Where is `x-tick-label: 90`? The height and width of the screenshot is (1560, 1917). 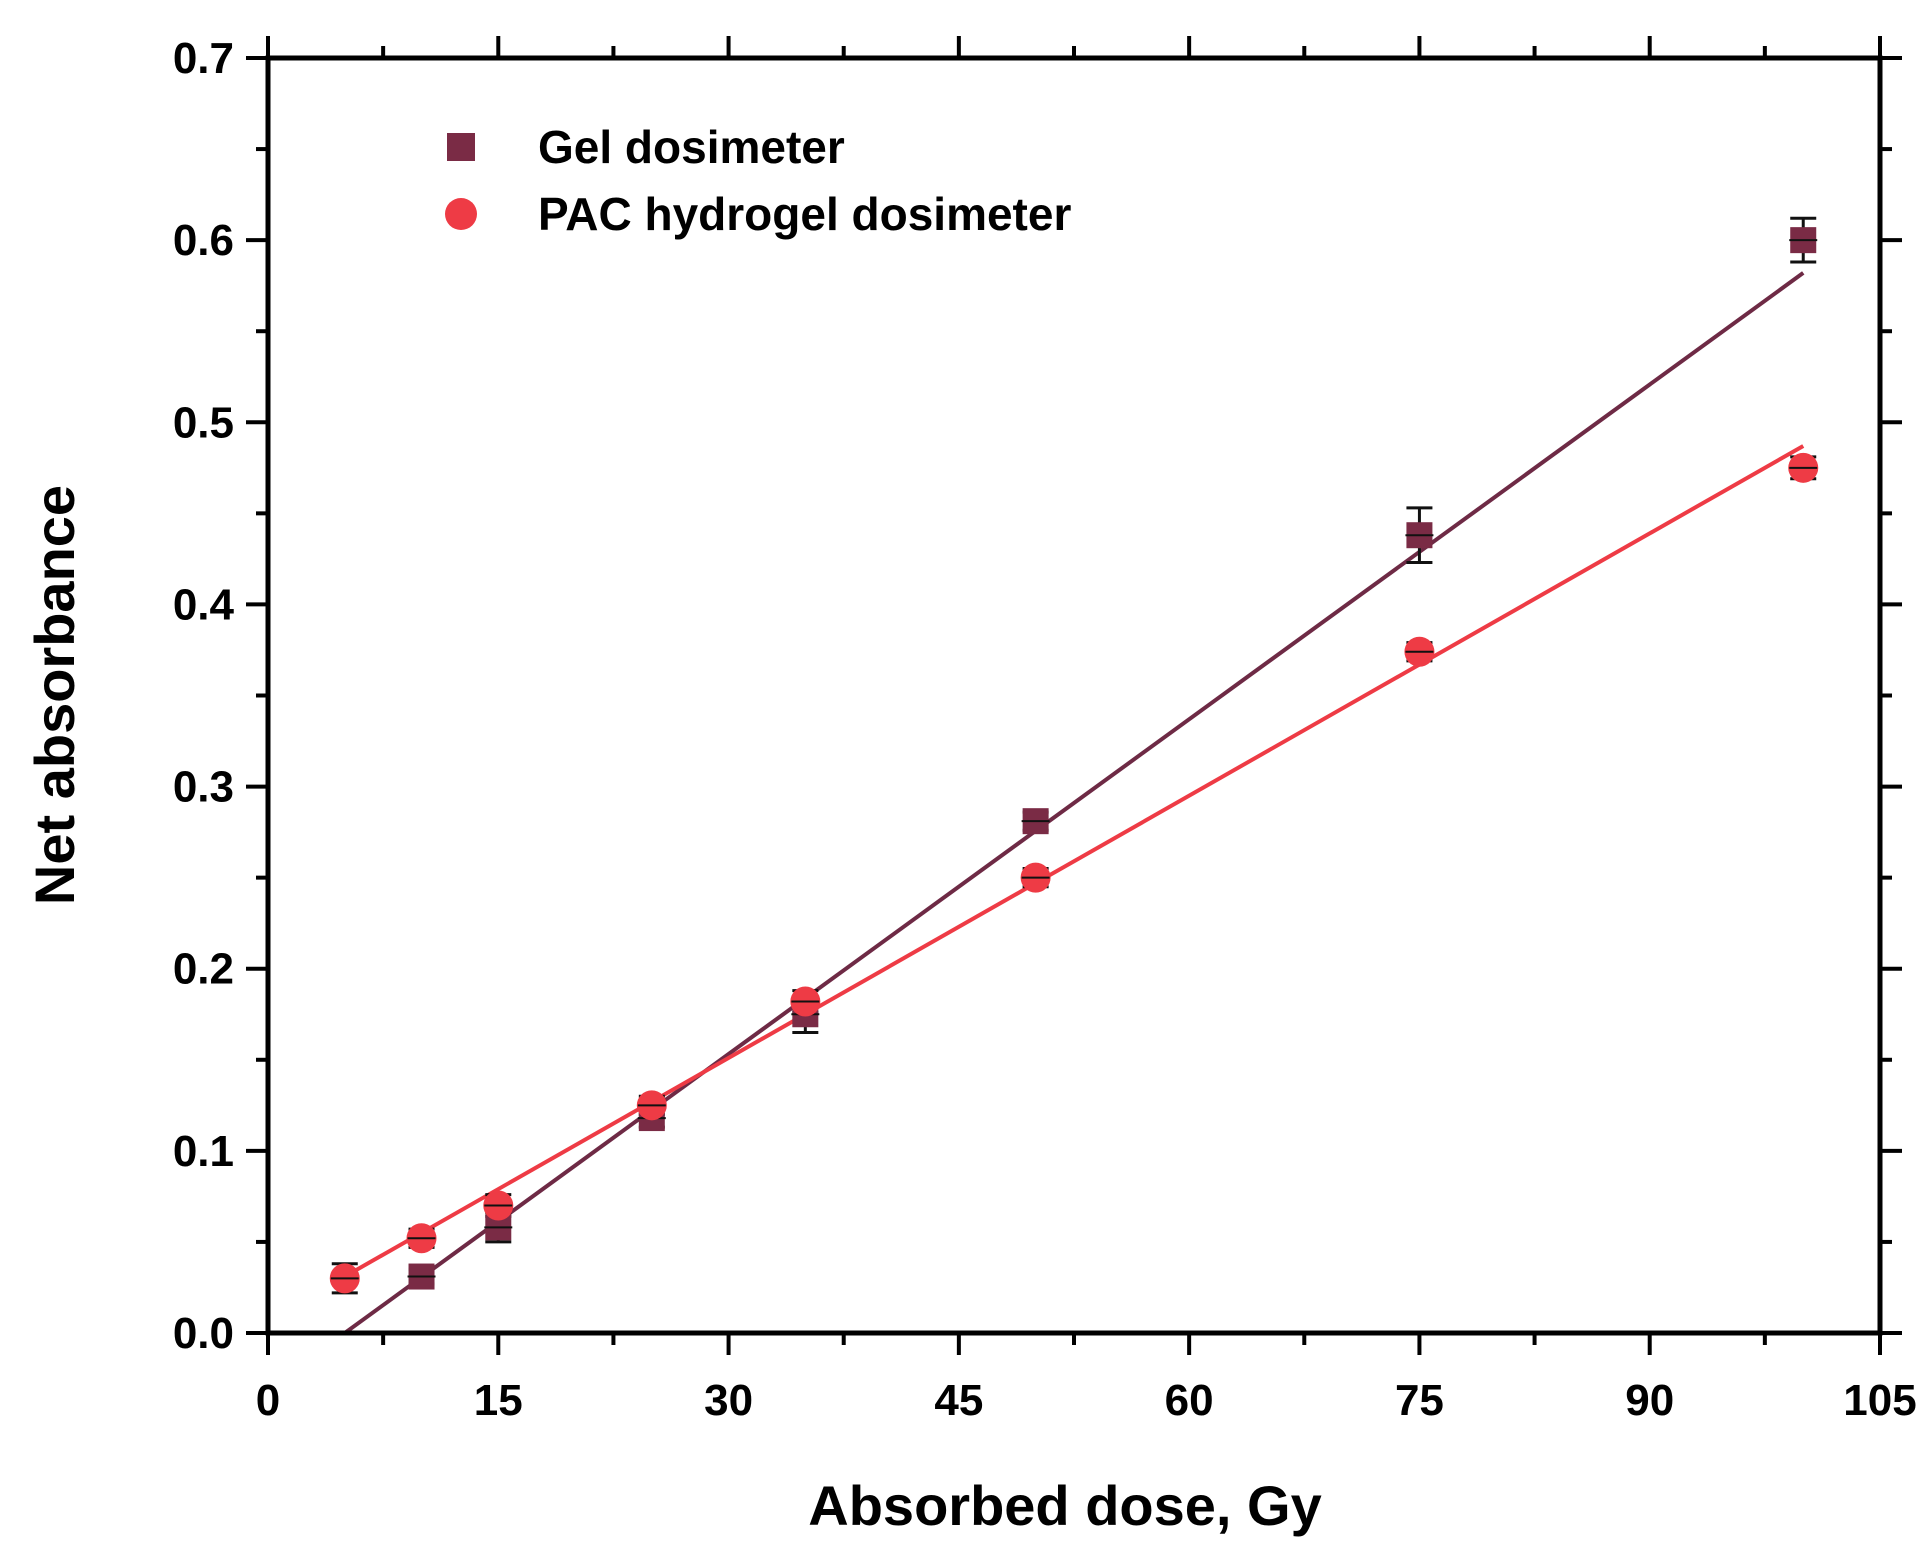
x-tick-label: 90 is located at coordinates (1649, 1400).